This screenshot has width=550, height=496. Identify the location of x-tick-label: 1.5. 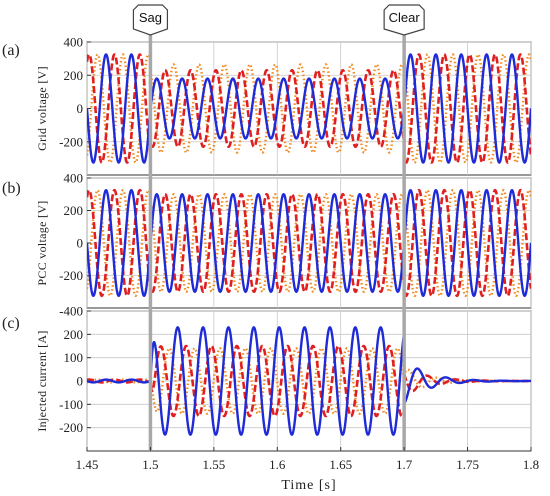
(150, 464).